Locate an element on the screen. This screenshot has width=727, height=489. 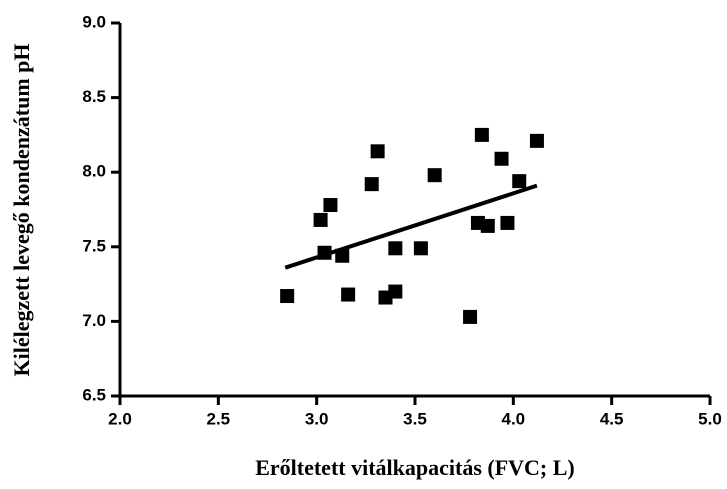
x-axis-title: Erőltetett vitálkapacitás (FVC; L) is located at coordinates (415, 467).